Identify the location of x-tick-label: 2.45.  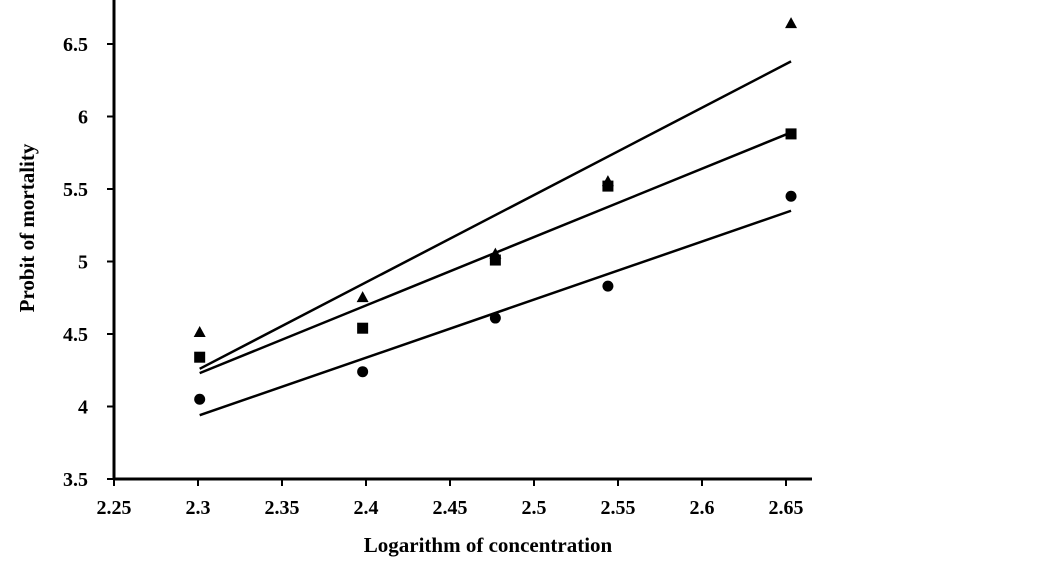
(450, 508).